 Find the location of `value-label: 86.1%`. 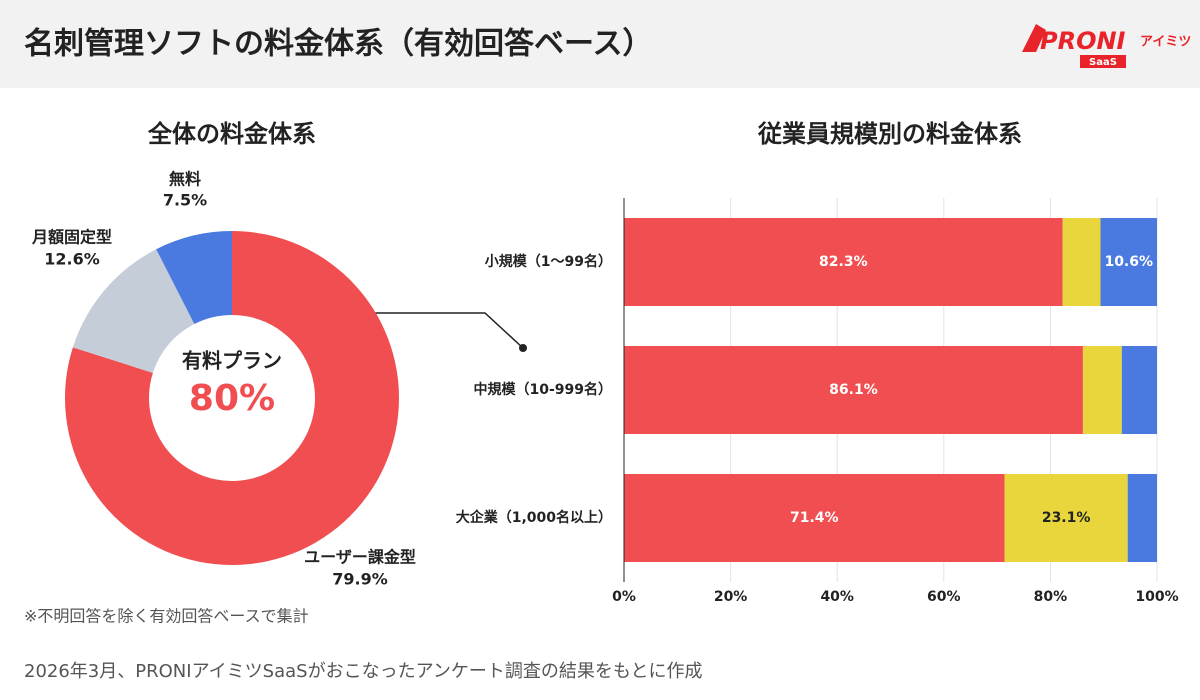

value-label: 86.1% is located at coordinates (853, 390).